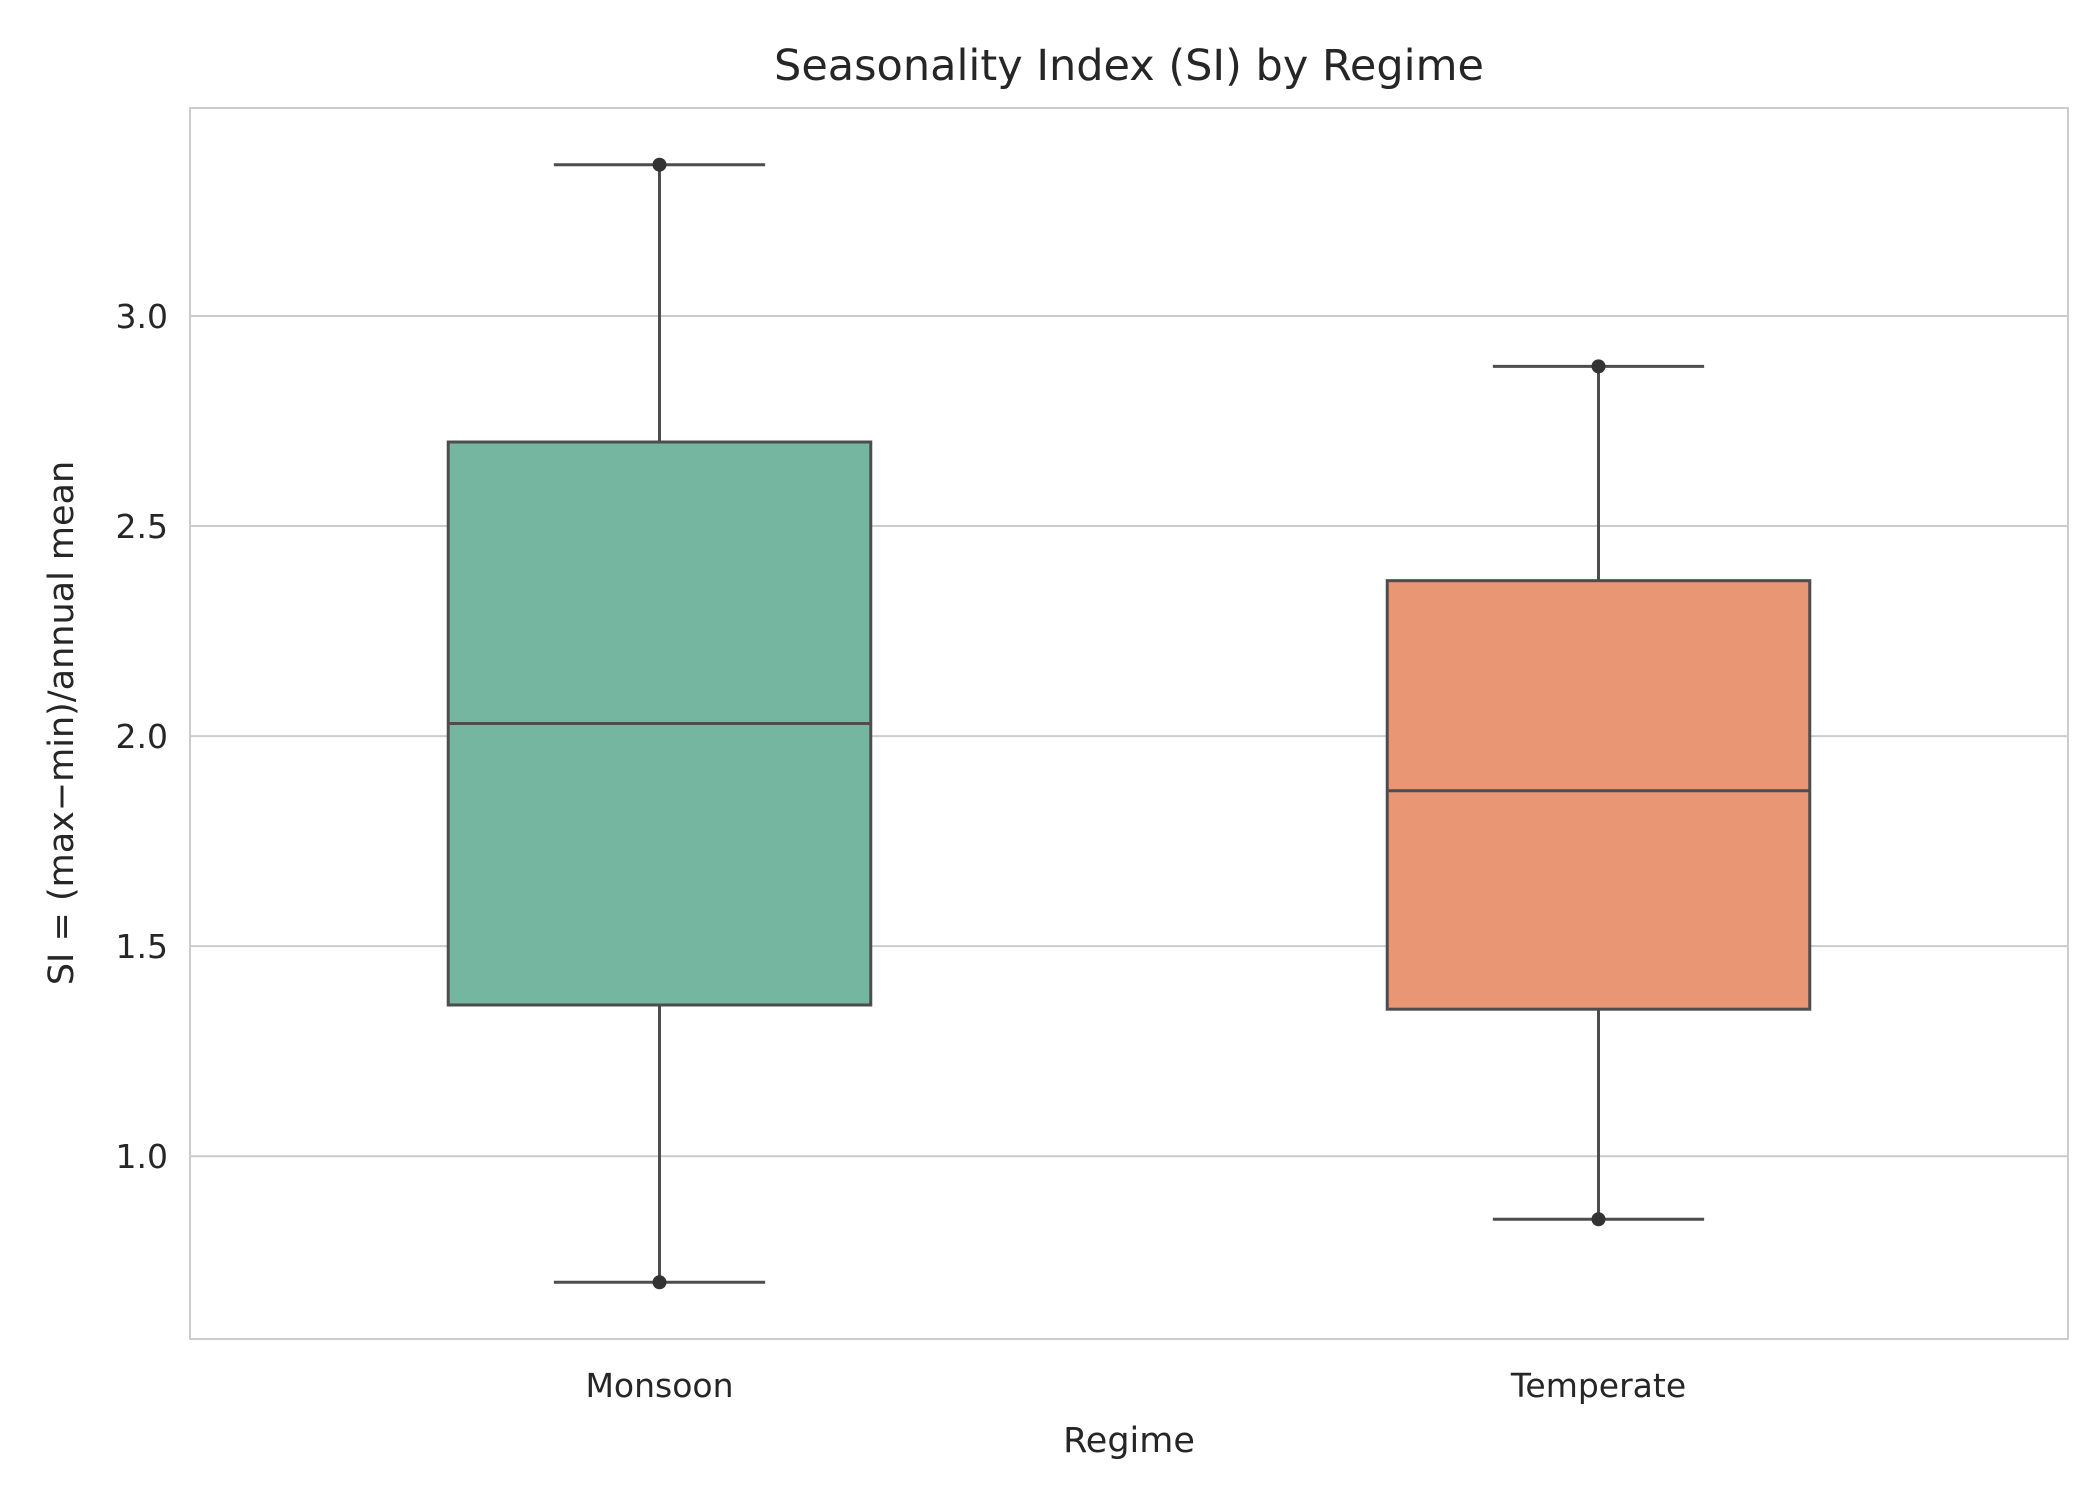 The height and width of the screenshot is (1504, 2100). What do you see at coordinates (1129, 1441) in the screenshot?
I see `x-axis-label: Regime` at bounding box center [1129, 1441].